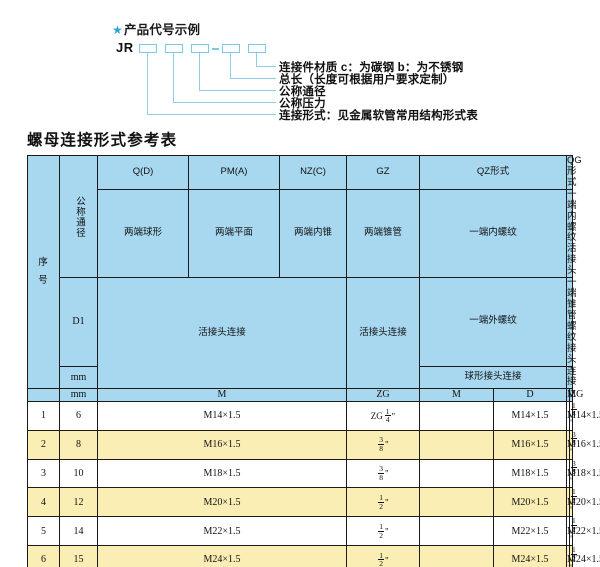 Image resolution: width=600 pixels, height=567 pixels. Describe the element at coordinates (222, 333) in the screenshot. I see `header-connect-left: 活接头连接` at that location.